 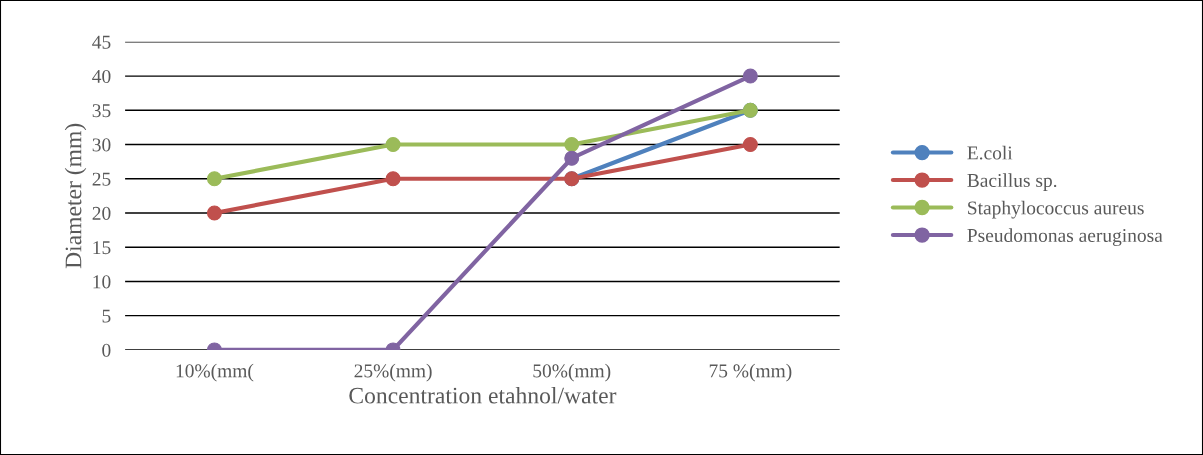 I want to click on x-axis-title: Concentration etahnol/water, so click(x=483, y=395).